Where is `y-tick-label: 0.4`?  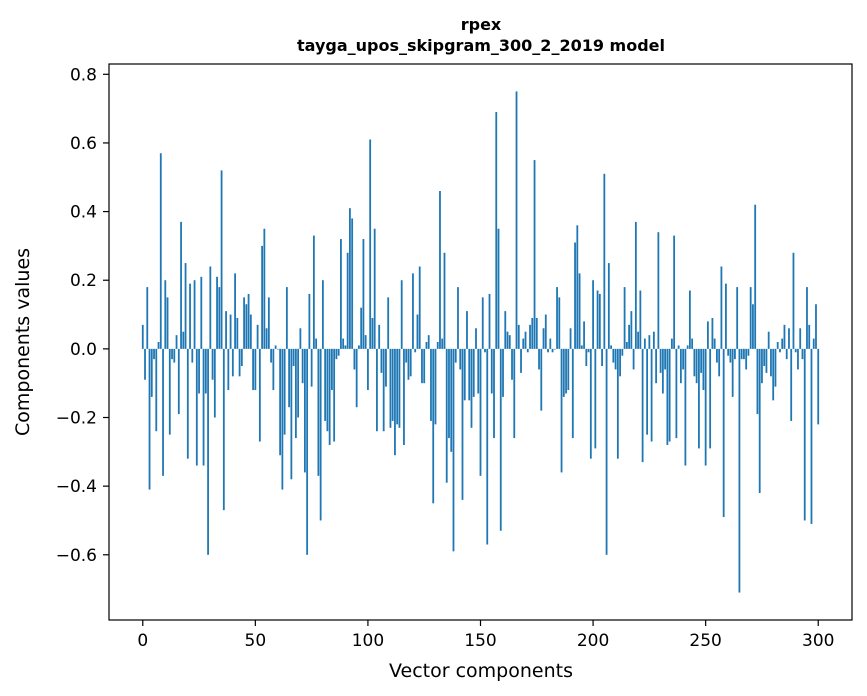
y-tick-label: 0.4 is located at coordinates (83, 213).